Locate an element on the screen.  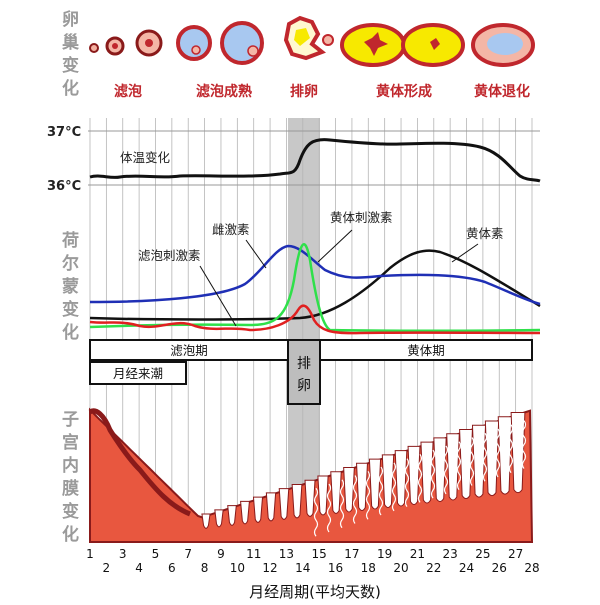
lh-curve is located at coordinates (315, 287).